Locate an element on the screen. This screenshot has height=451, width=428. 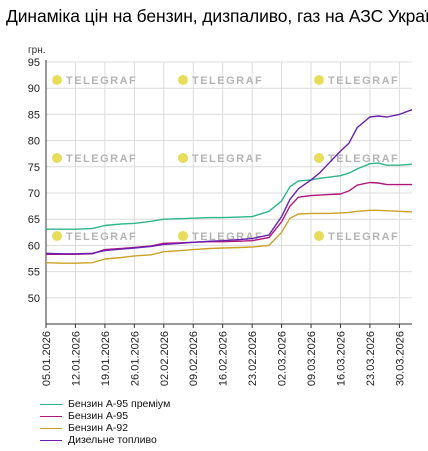
legend-label: Бензин А-95 is located at coordinates (98, 416).